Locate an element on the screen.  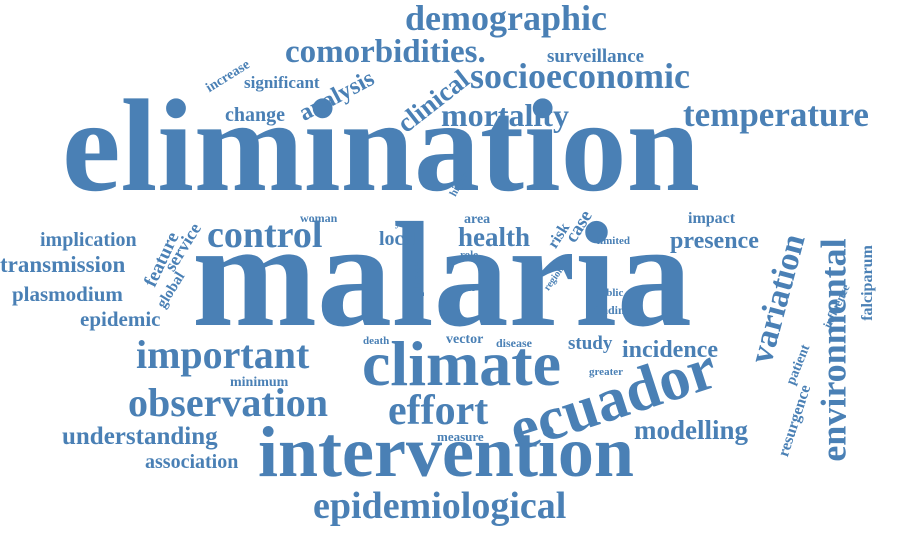
word-rate: rate is located at coordinates (467, 288).